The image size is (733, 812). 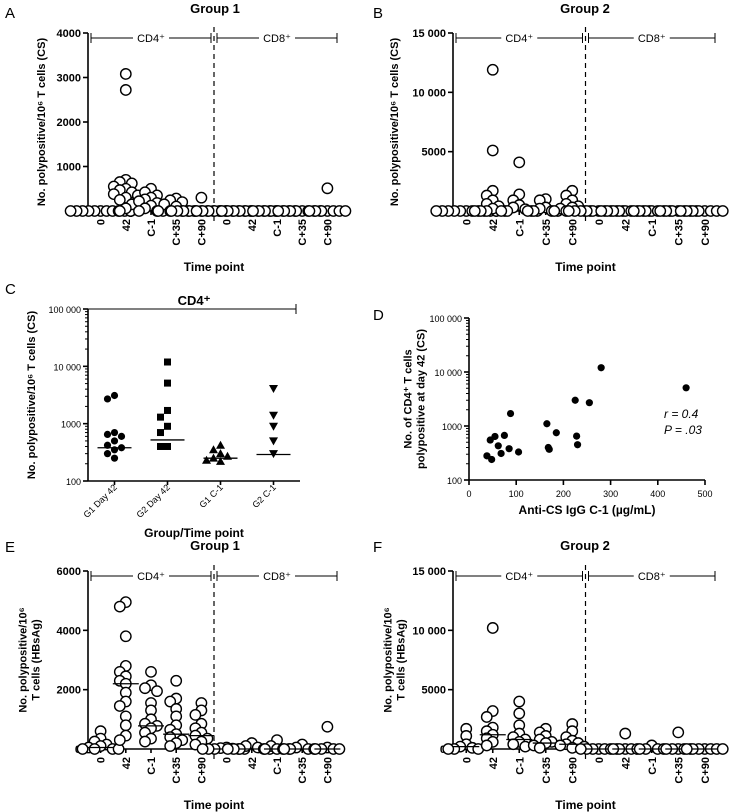 I want to click on x-tick-label-group: G1 C-1, so click(x=211, y=496).